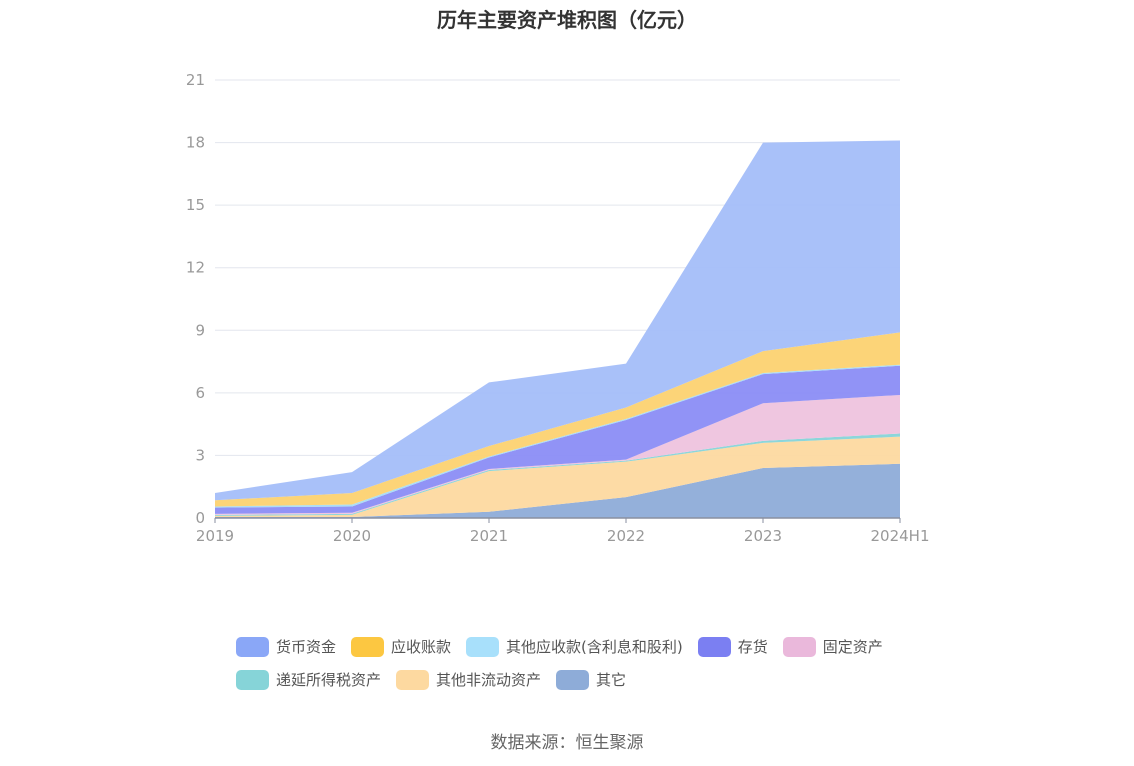 The image size is (1134, 766). What do you see at coordinates (200, 518) in the screenshot?
I see `y-tick-label: 0` at bounding box center [200, 518].